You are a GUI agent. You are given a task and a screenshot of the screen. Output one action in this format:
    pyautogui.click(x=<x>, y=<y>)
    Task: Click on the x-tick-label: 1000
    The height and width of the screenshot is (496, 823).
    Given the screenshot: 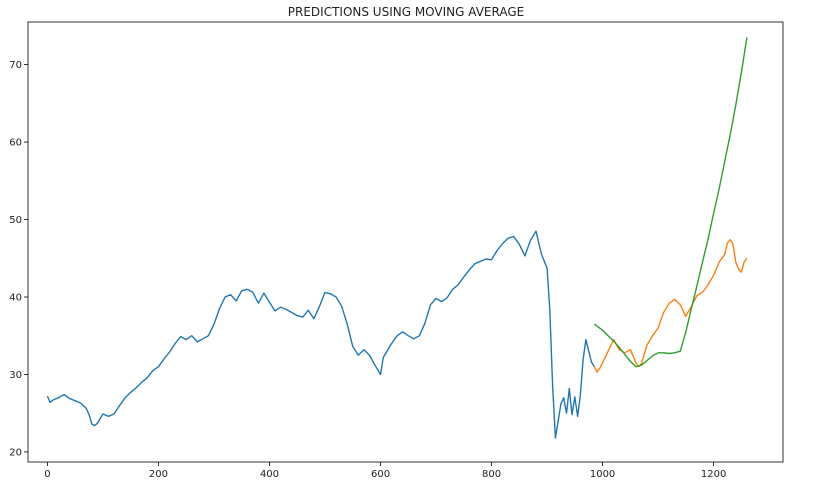 What is the action you would take?
    pyautogui.click(x=602, y=474)
    